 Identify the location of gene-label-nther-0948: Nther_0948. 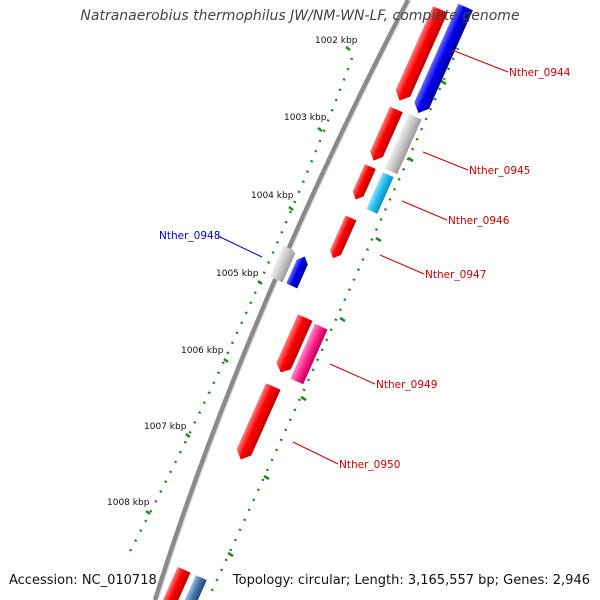
(189, 236).